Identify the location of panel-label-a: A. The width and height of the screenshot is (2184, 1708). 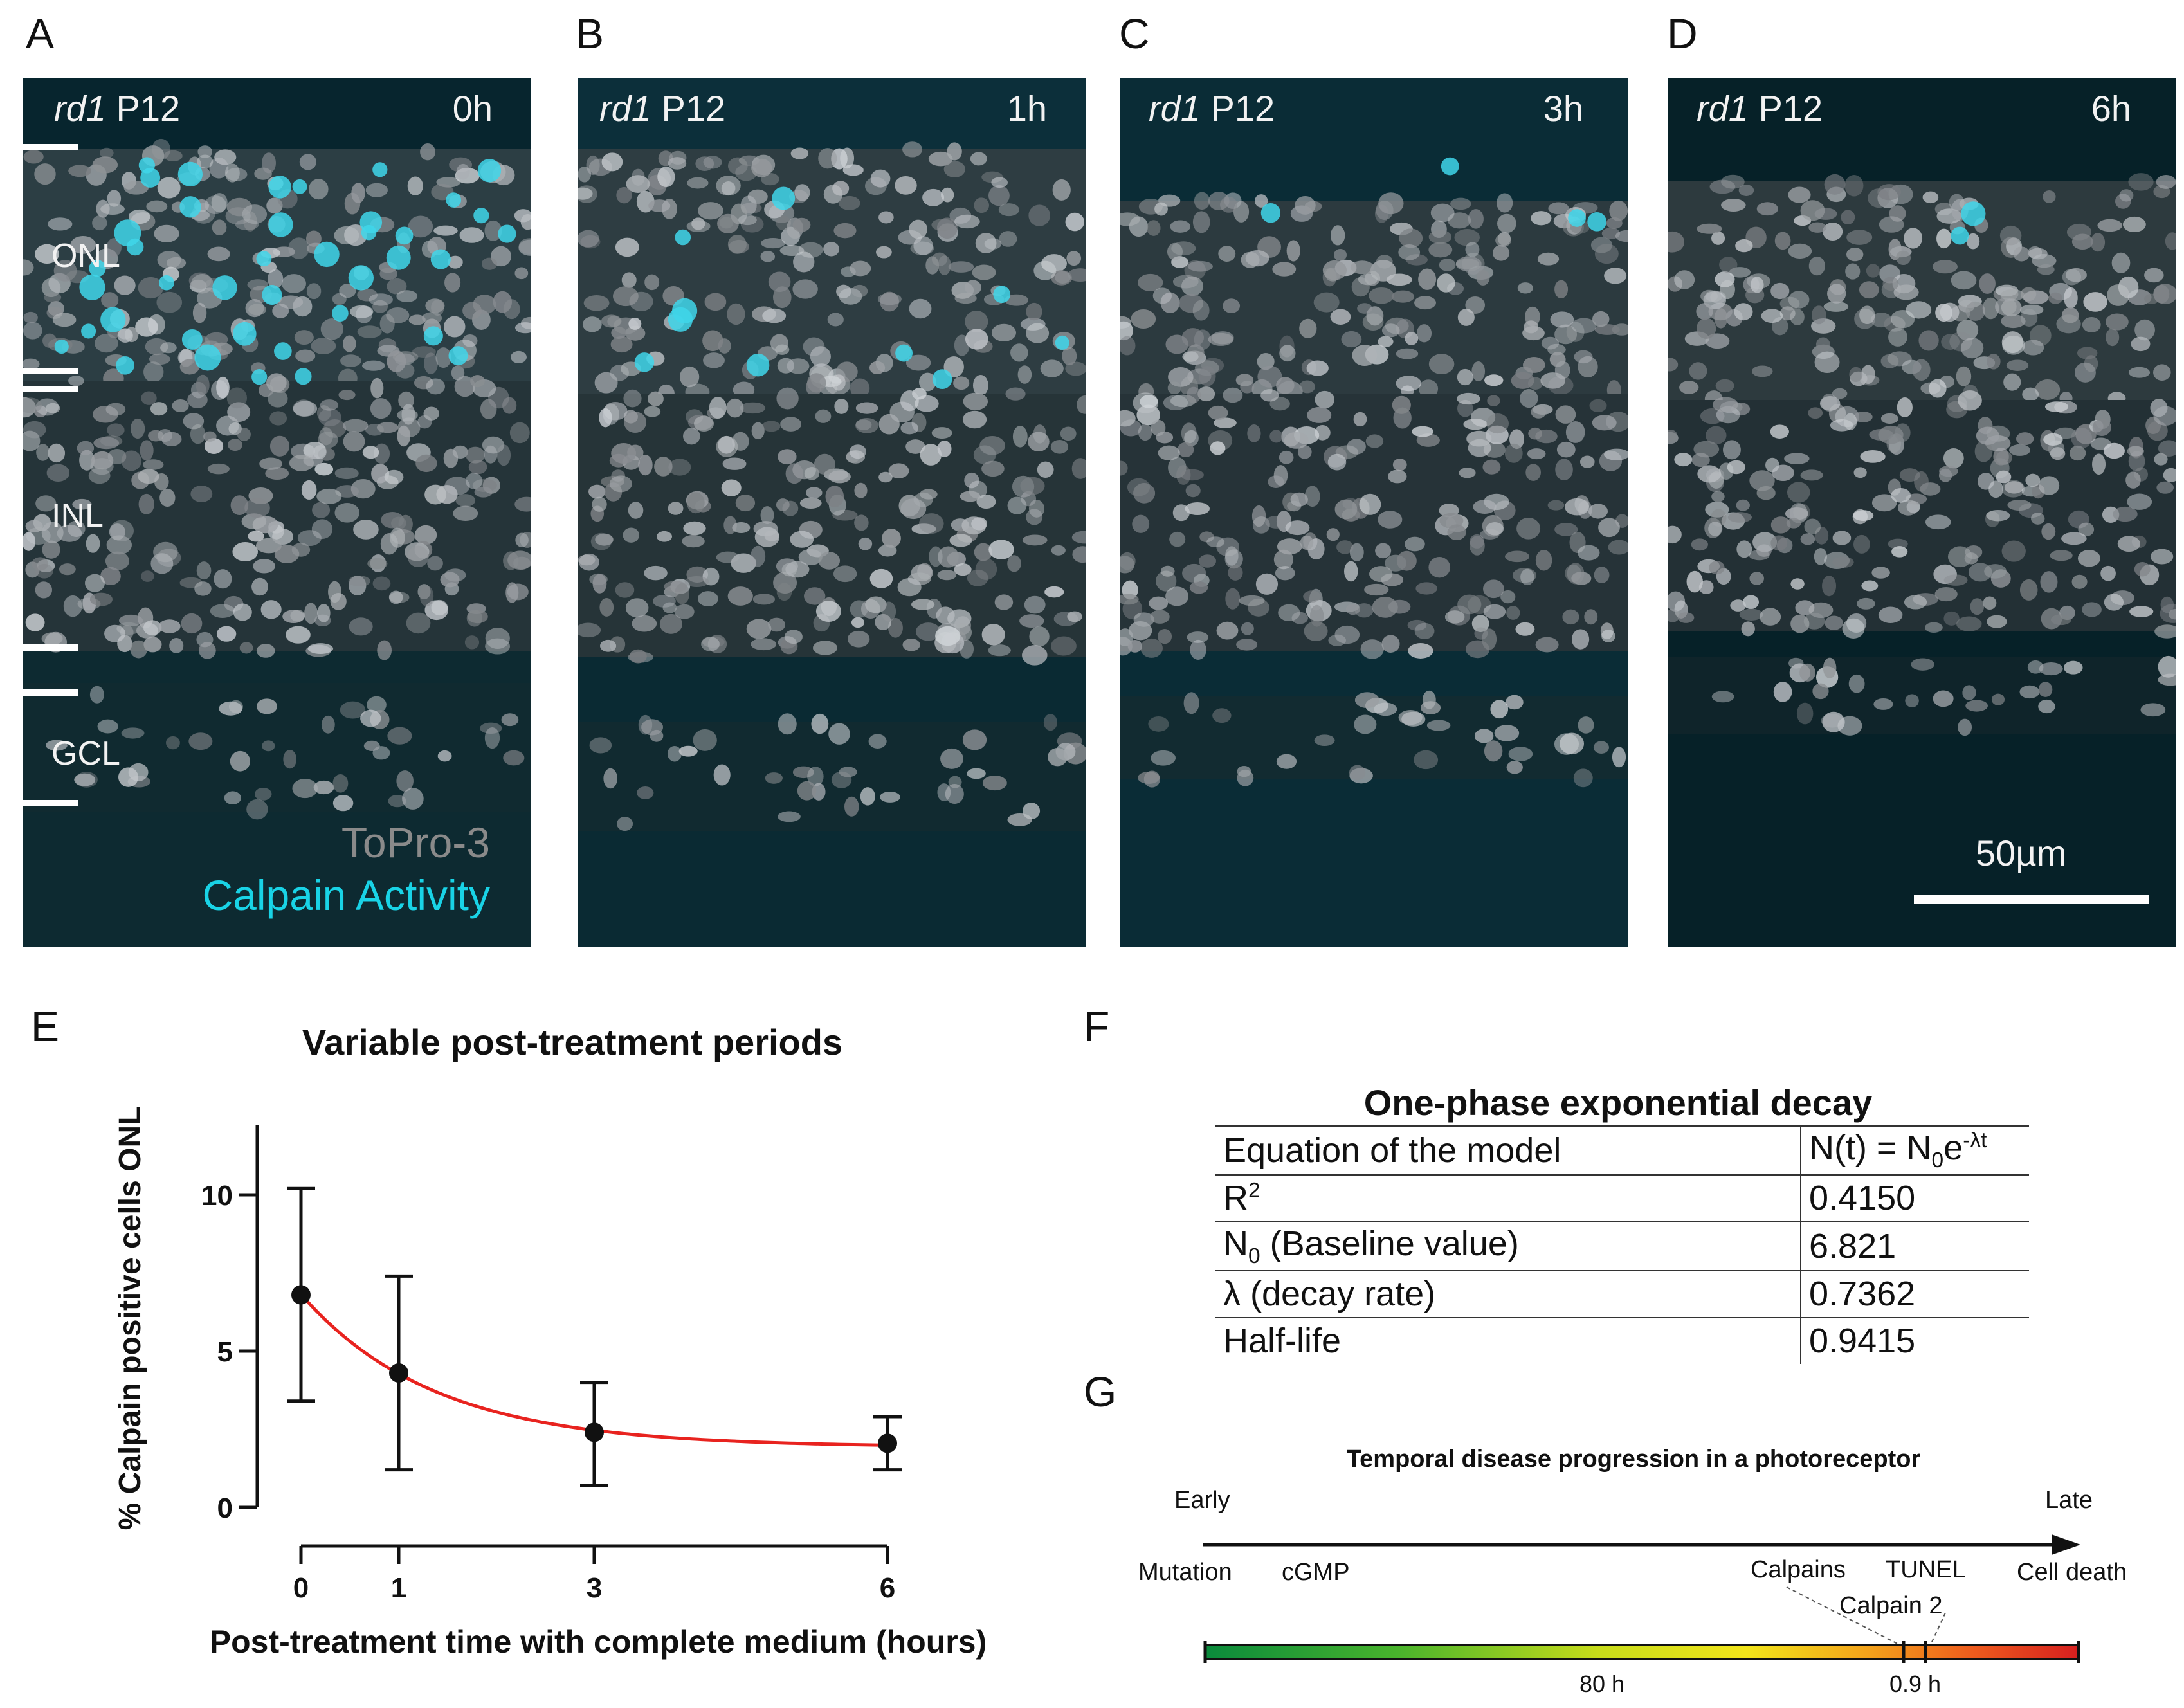
(41, 33).